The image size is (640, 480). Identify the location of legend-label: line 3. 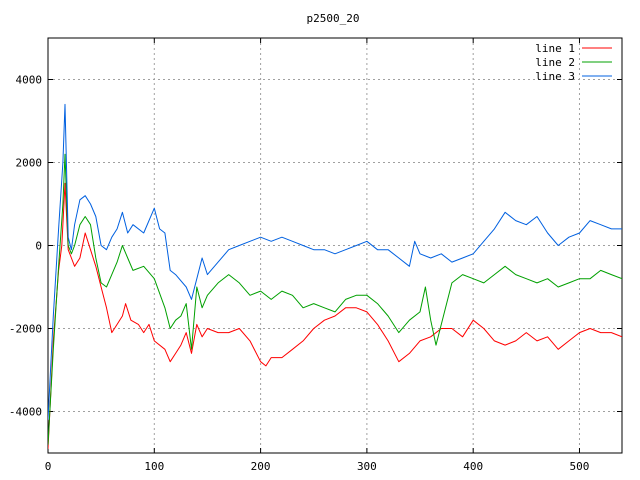
(555, 76).